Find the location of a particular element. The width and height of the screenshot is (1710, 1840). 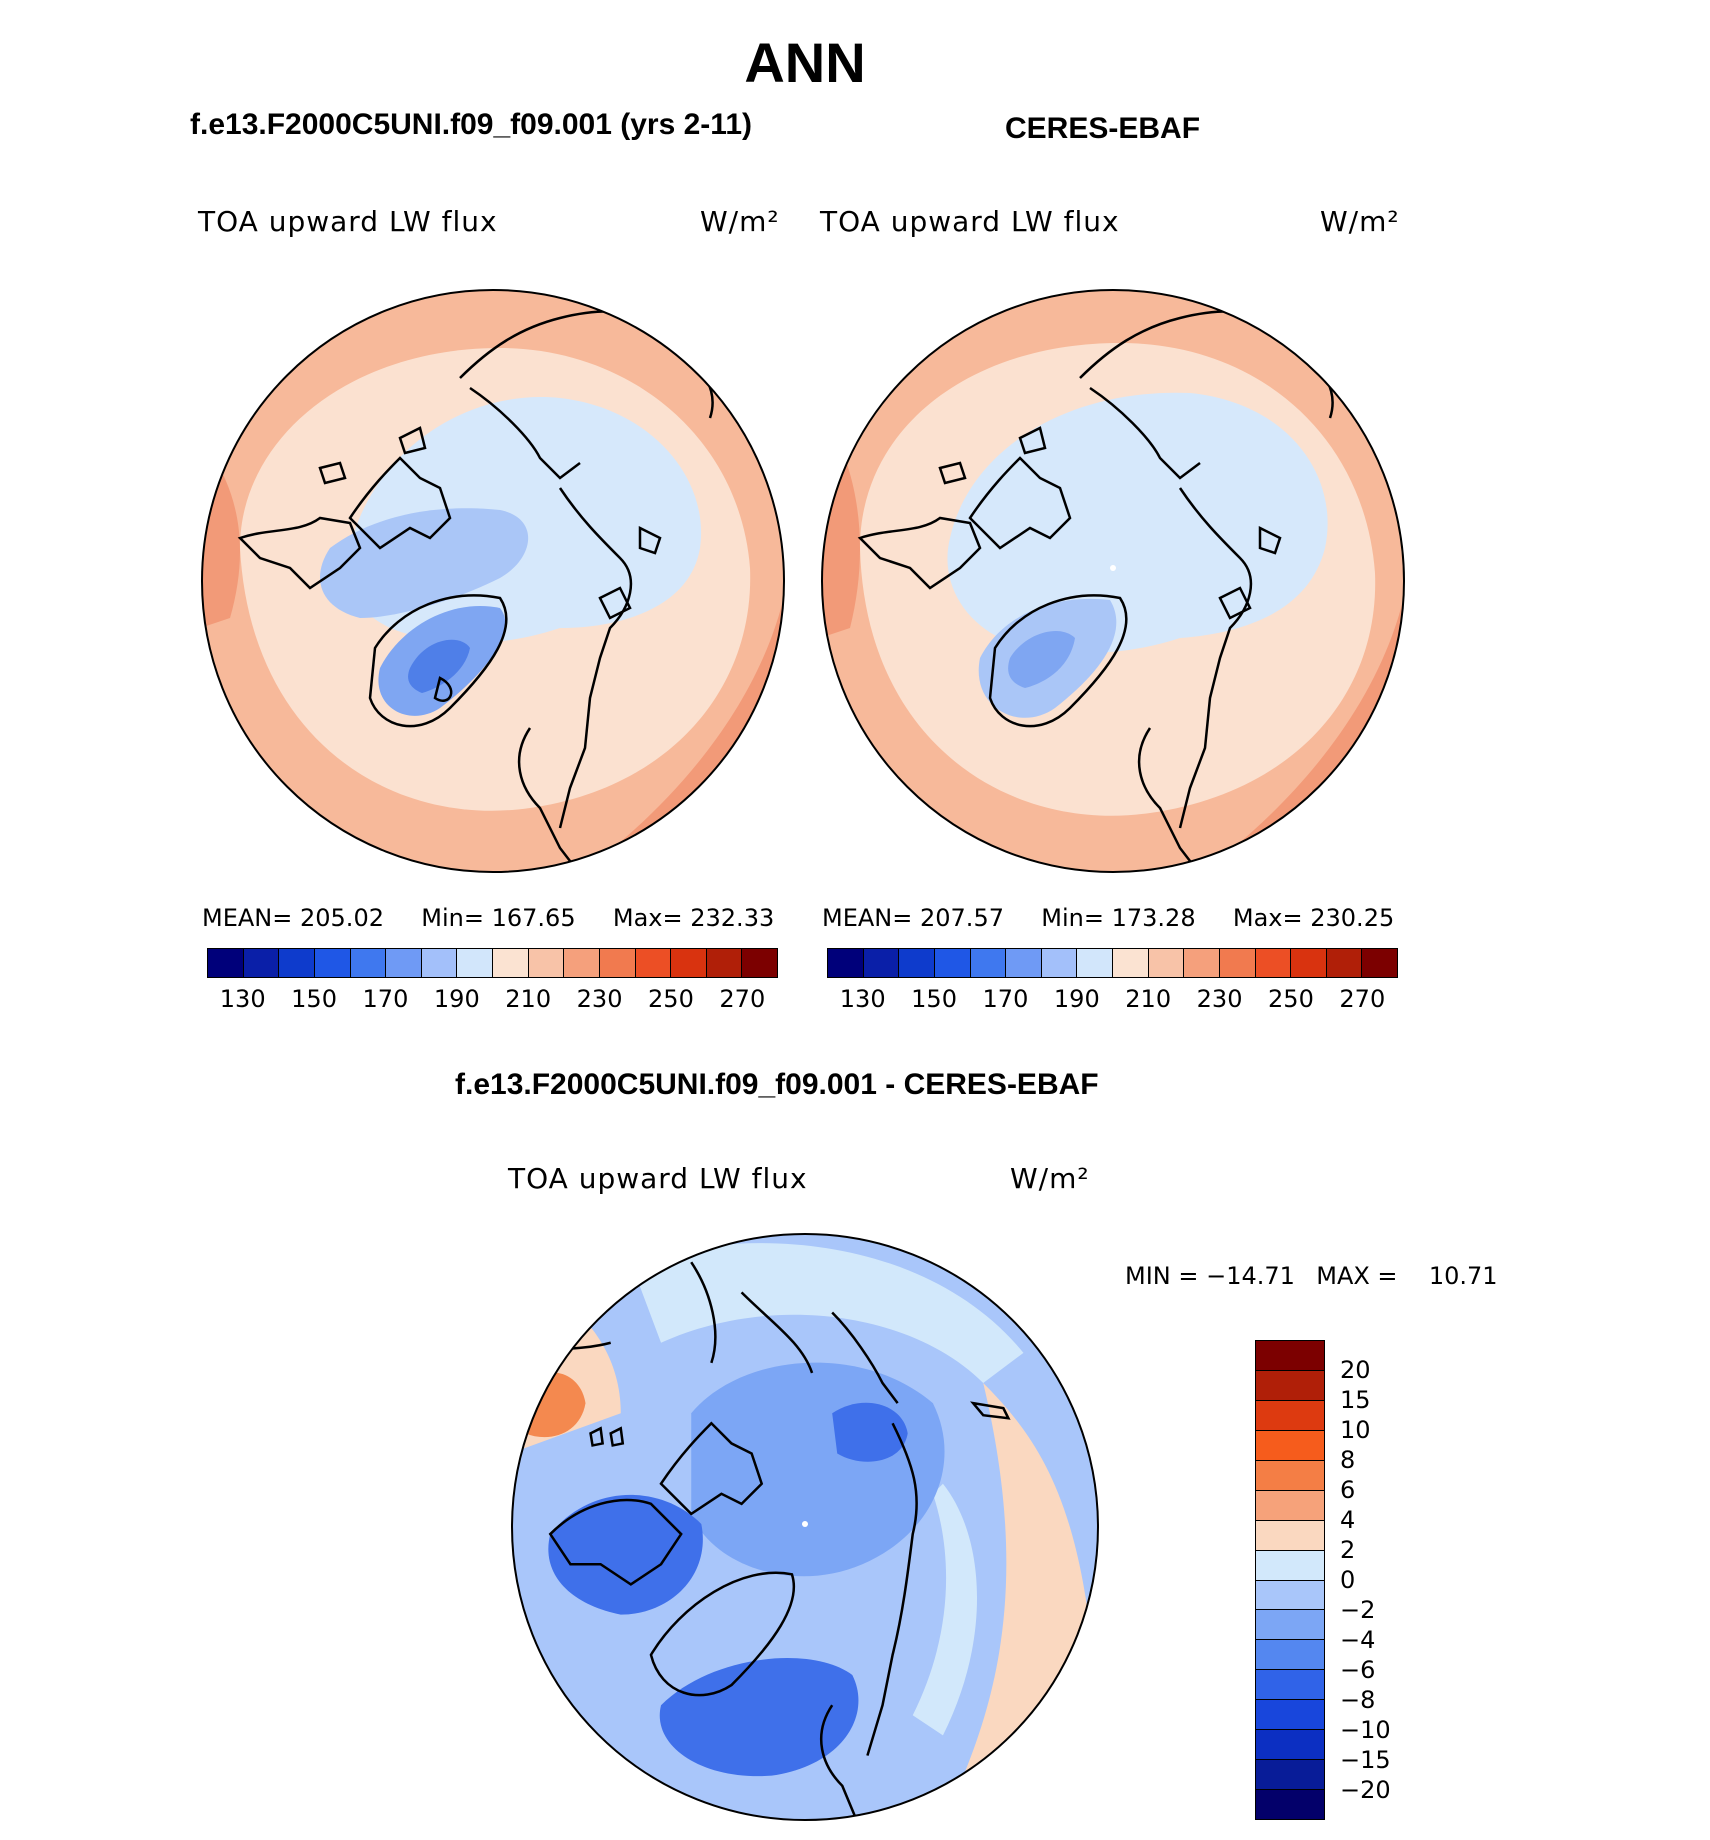

diff-light-band is located at coordinates (827, 1313).